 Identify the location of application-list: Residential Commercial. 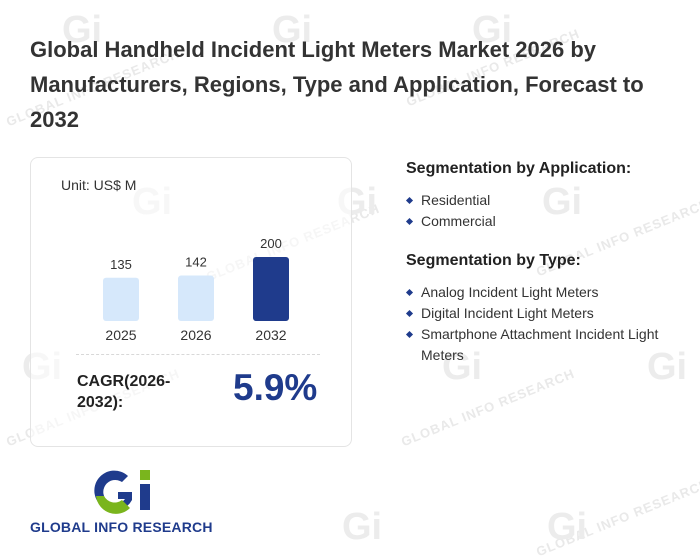
(540, 211).